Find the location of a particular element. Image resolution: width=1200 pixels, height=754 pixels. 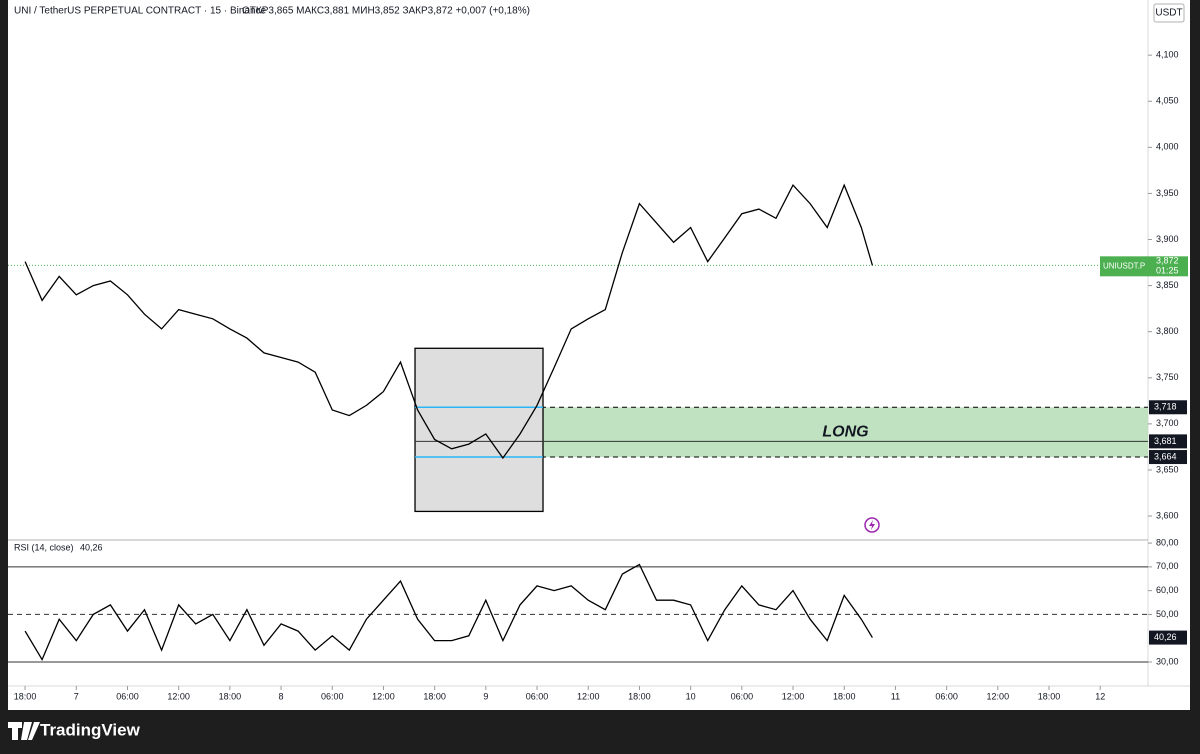

series-name-label: UNIUSDT.P is located at coordinates (1124, 265).